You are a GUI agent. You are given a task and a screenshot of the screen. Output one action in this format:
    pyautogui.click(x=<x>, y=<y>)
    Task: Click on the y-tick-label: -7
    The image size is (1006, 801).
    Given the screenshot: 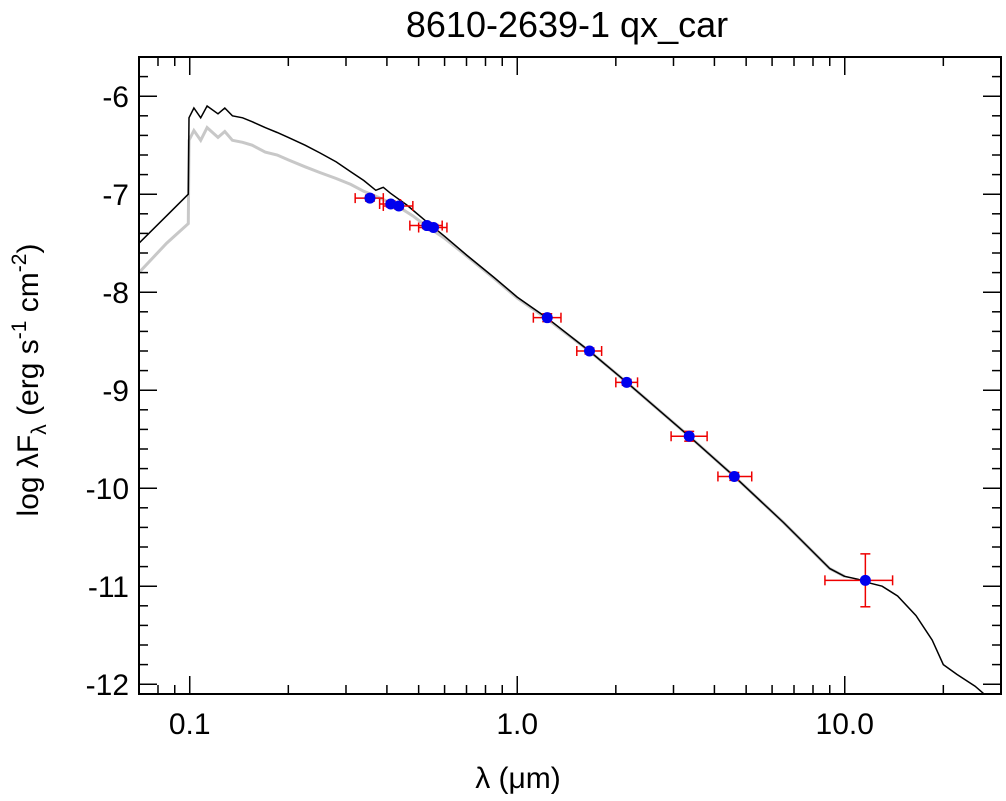 What is the action you would take?
    pyautogui.click(x=115, y=195)
    